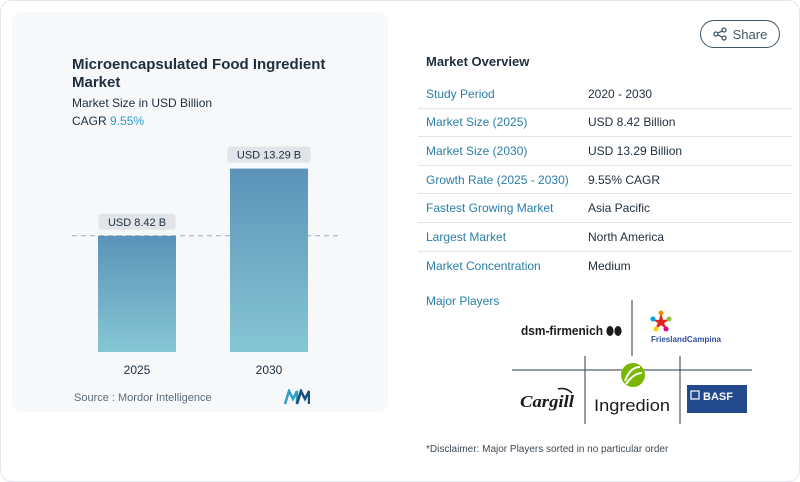 The image size is (800, 482). Describe the element at coordinates (624, 179) in the screenshot. I see `overview-row-value: 9.55% CAGR` at that location.